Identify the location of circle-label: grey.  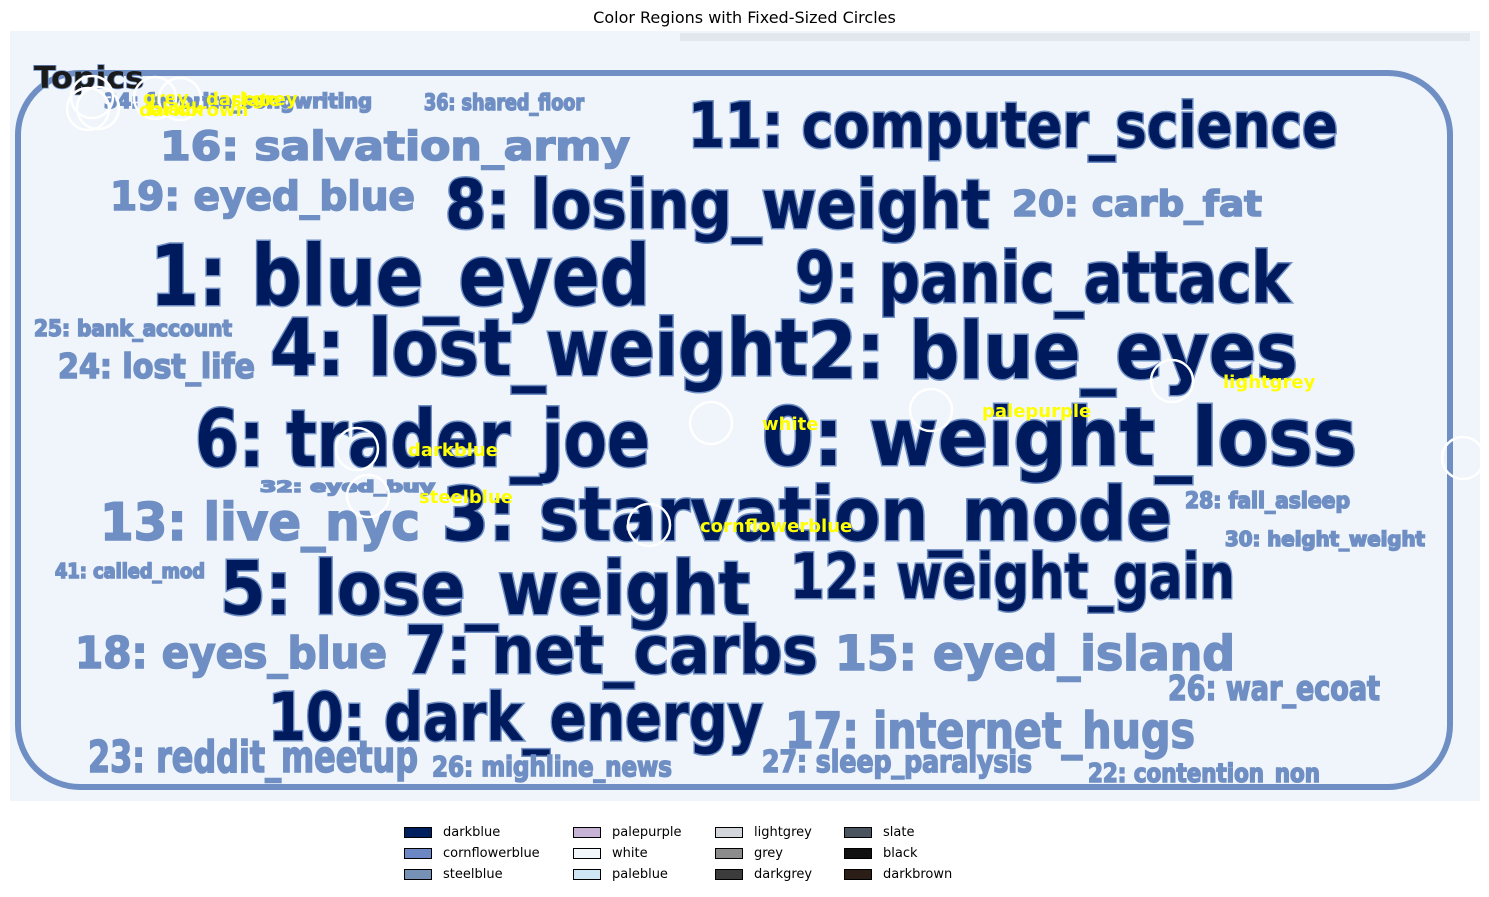
(166, 98).